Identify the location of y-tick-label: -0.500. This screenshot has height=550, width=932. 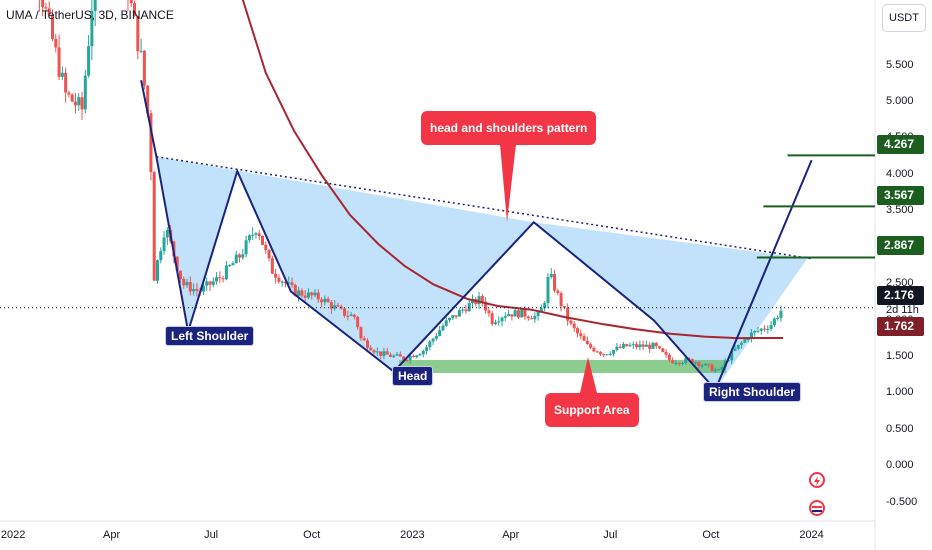
(902, 501).